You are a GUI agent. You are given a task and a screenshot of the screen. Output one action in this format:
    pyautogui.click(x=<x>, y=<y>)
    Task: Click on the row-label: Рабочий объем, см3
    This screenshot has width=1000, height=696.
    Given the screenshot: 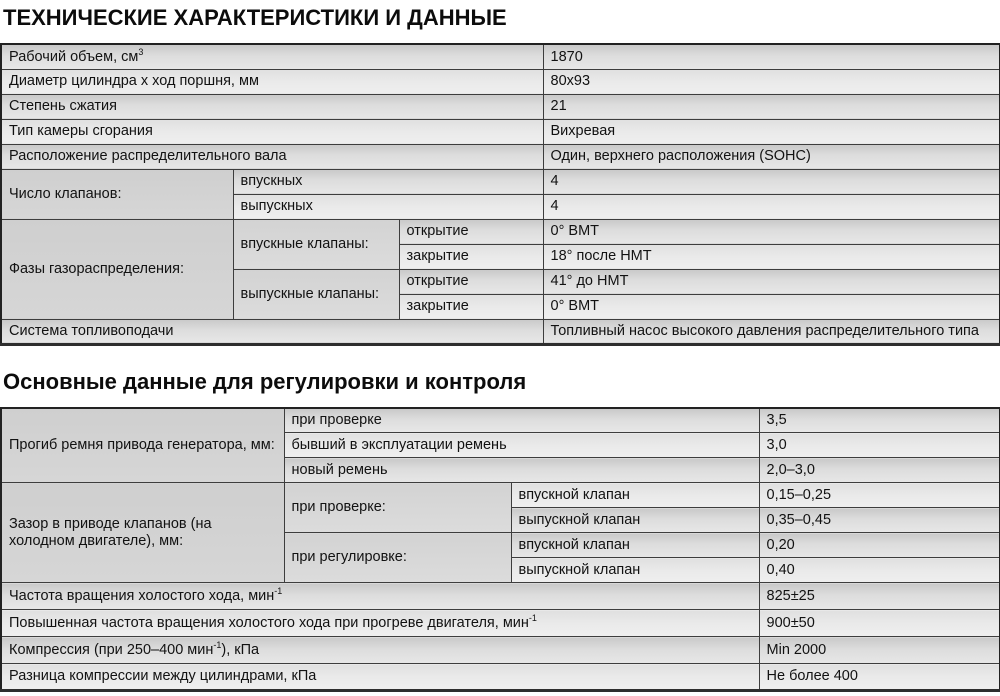 What is the action you would take?
    pyautogui.click(x=272, y=56)
    